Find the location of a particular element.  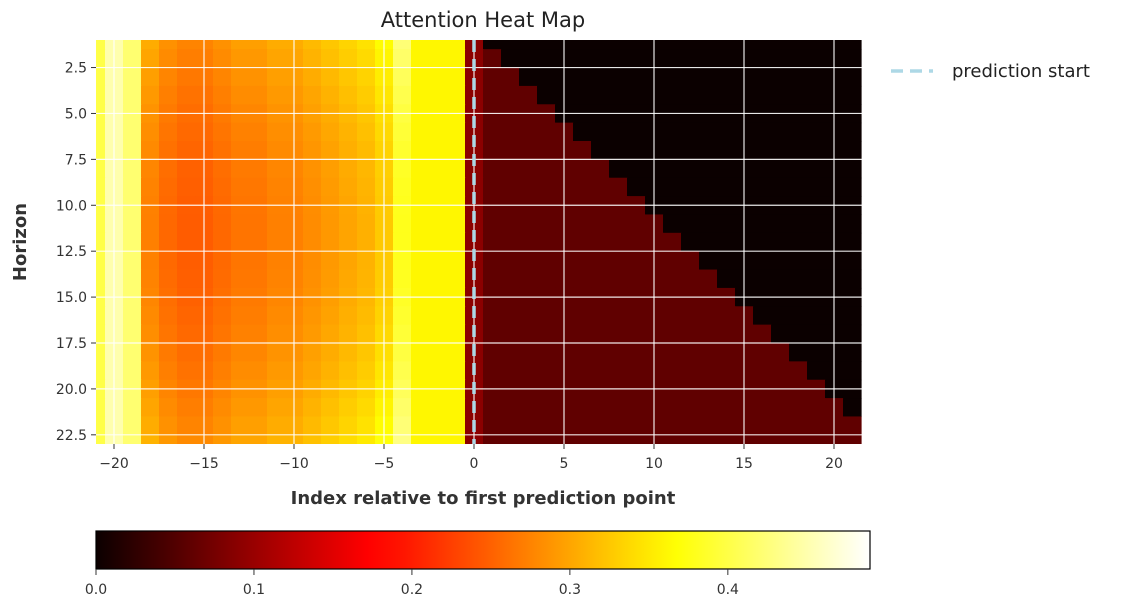

x-axis-title: Index relative to first prediction point is located at coordinates (483, 498).